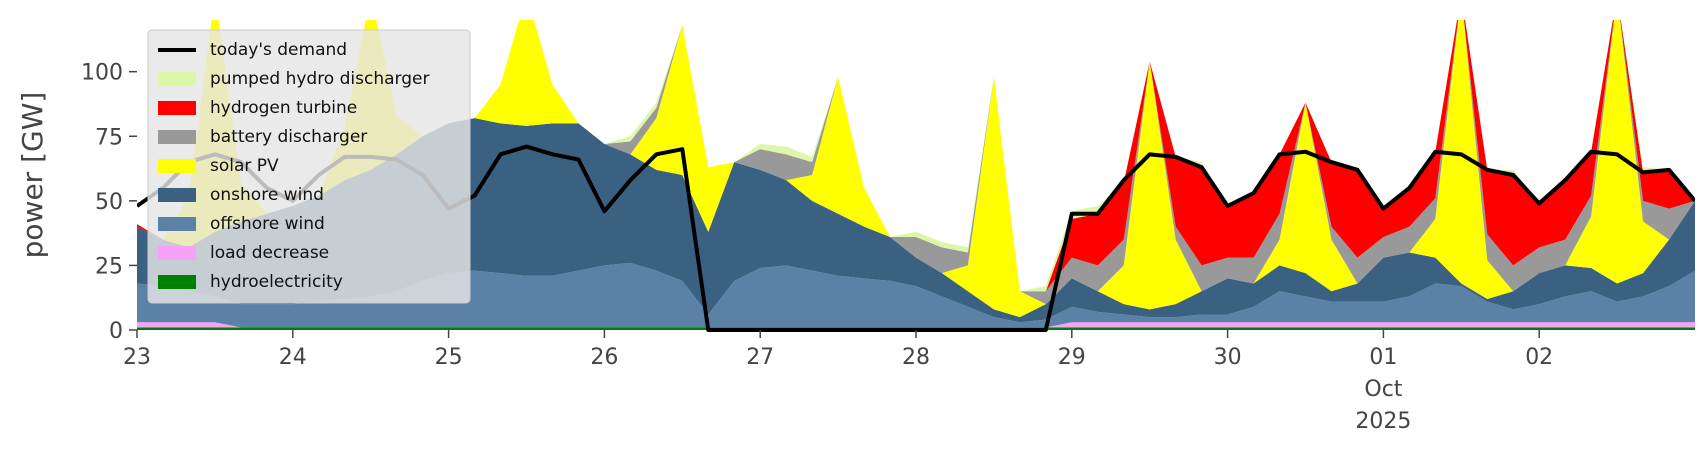 This screenshot has width=1706, height=464. I want to click on legend-label: hydrogen turbine, so click(283, 108).